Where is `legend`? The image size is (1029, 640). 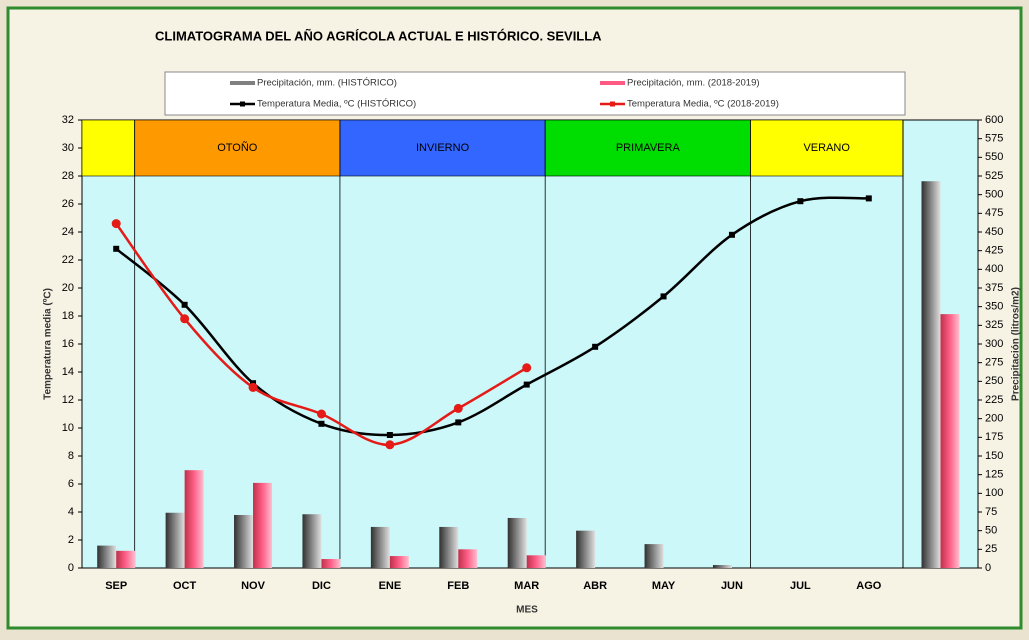
legend is located at coordinates (535, 93).